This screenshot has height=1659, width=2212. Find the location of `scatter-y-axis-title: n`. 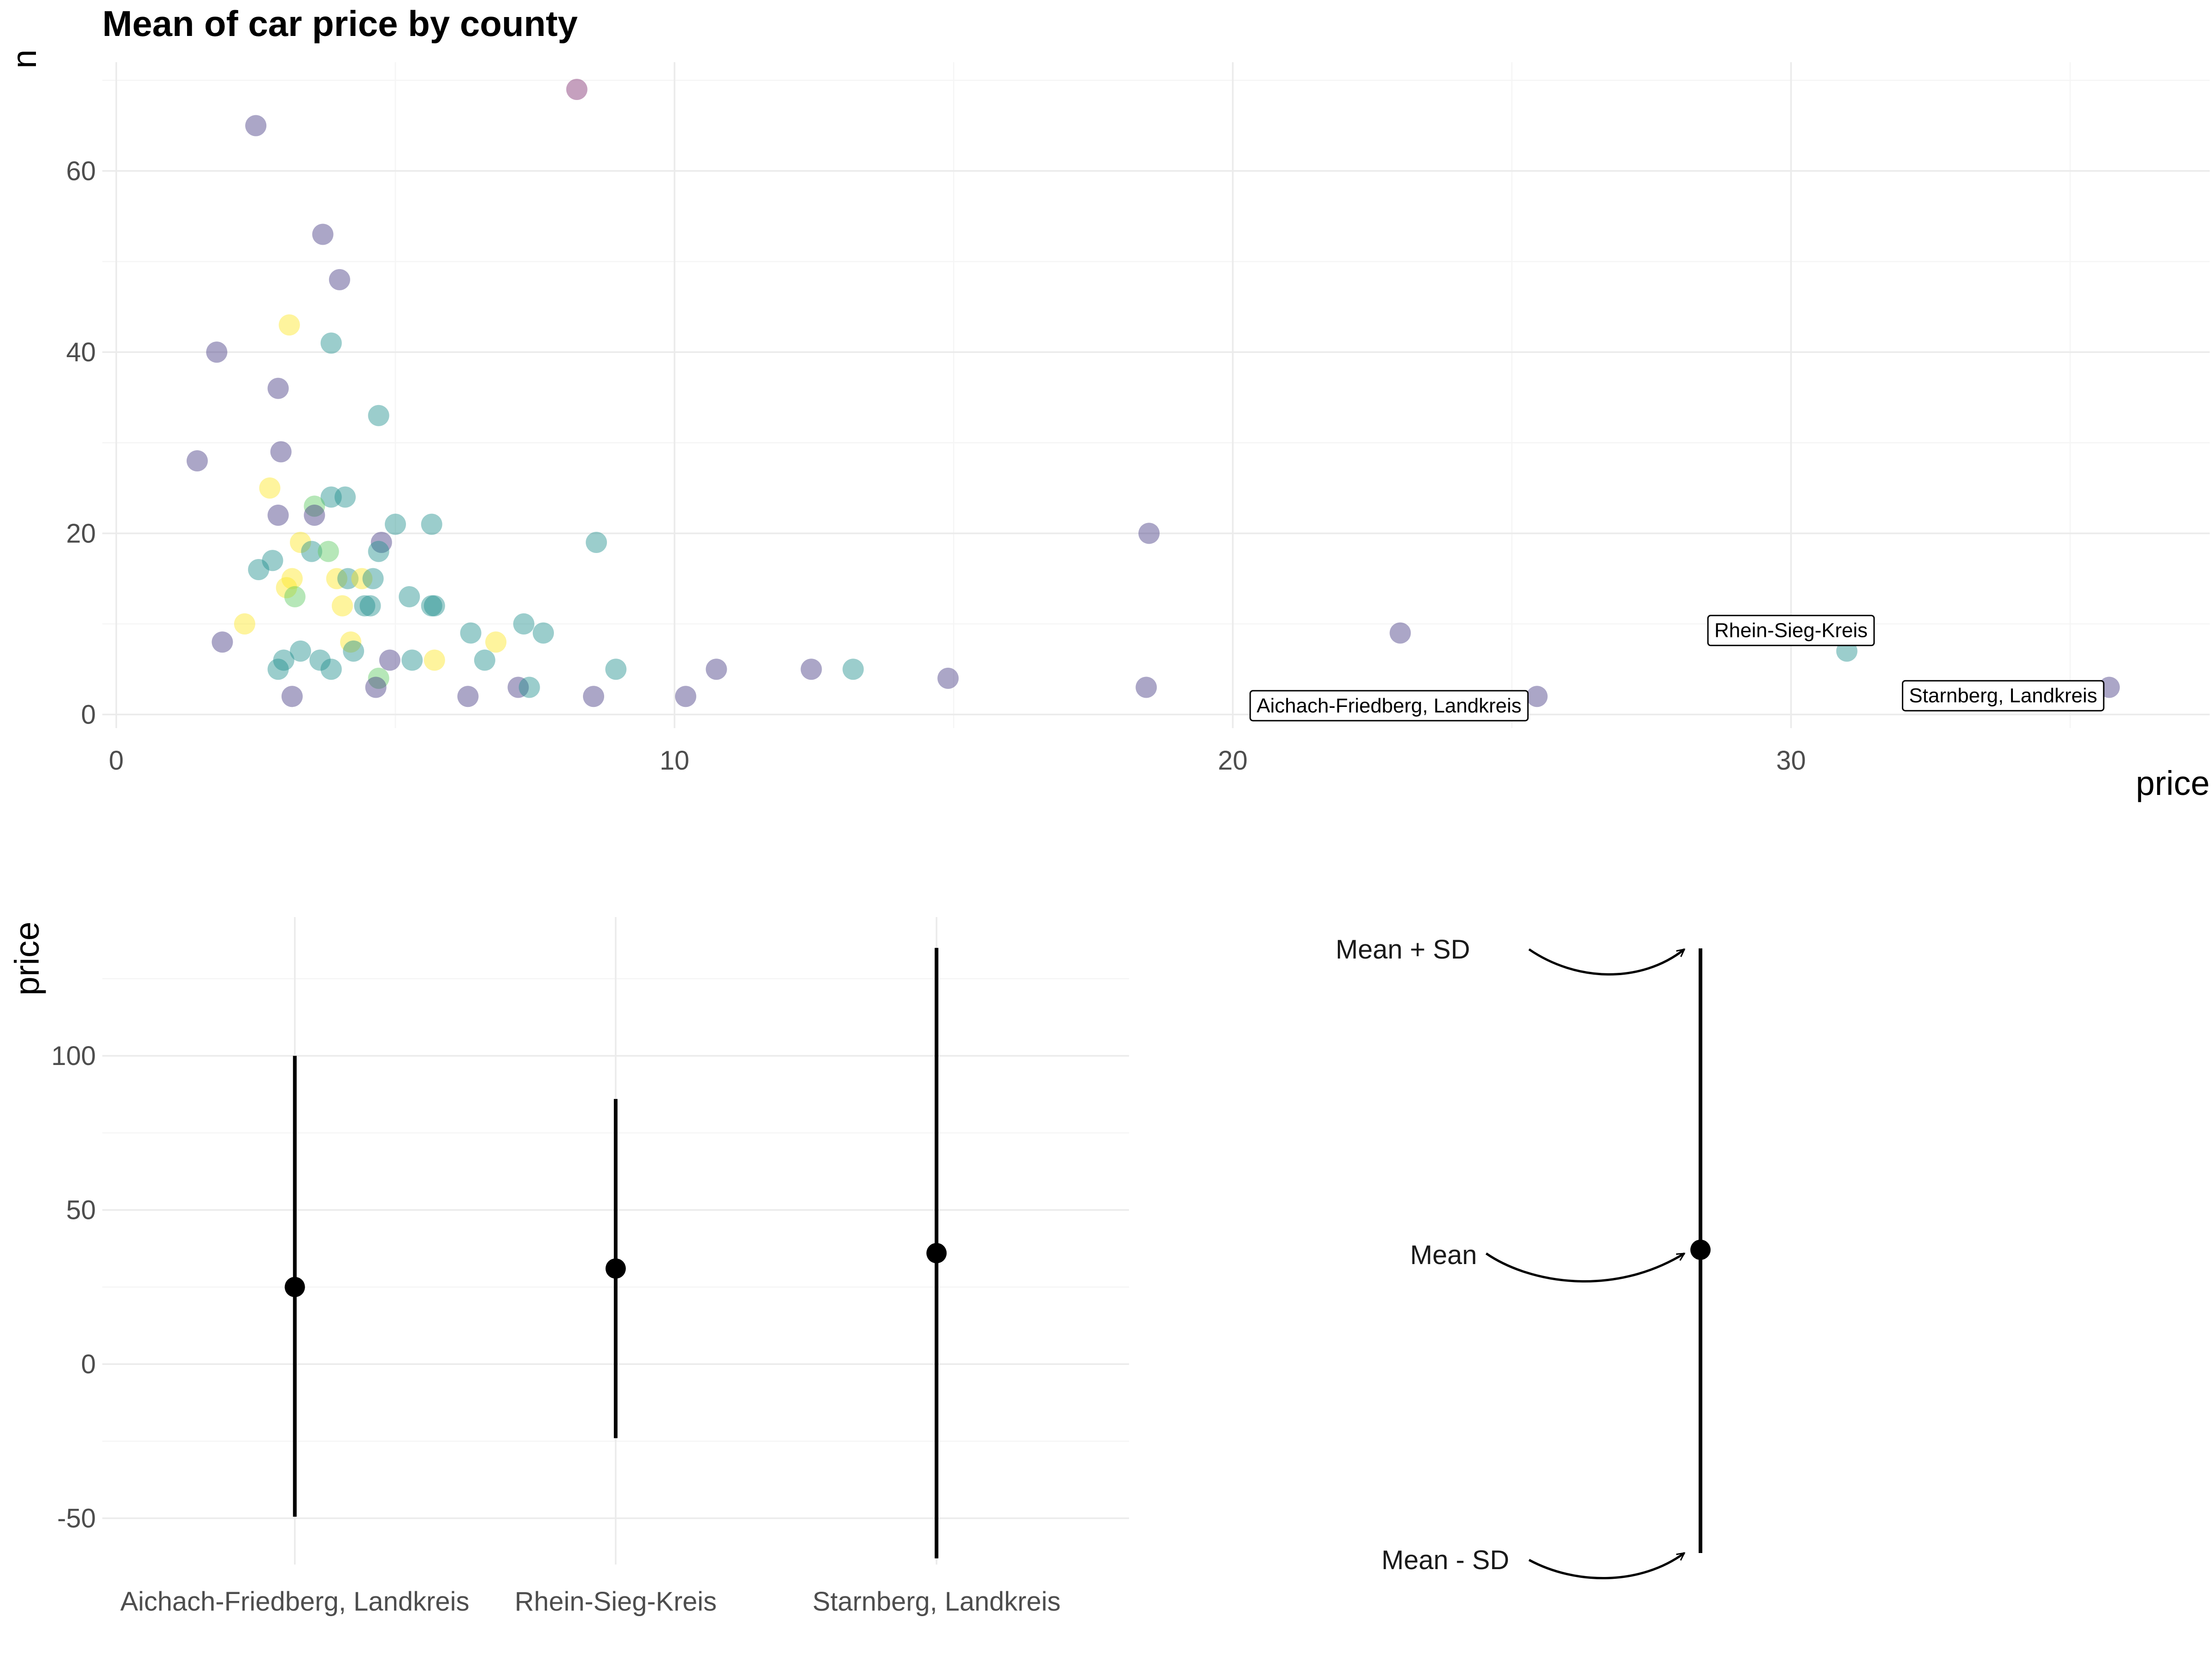

scatter-y-axis-title: n is located at coordinates (24, 58).